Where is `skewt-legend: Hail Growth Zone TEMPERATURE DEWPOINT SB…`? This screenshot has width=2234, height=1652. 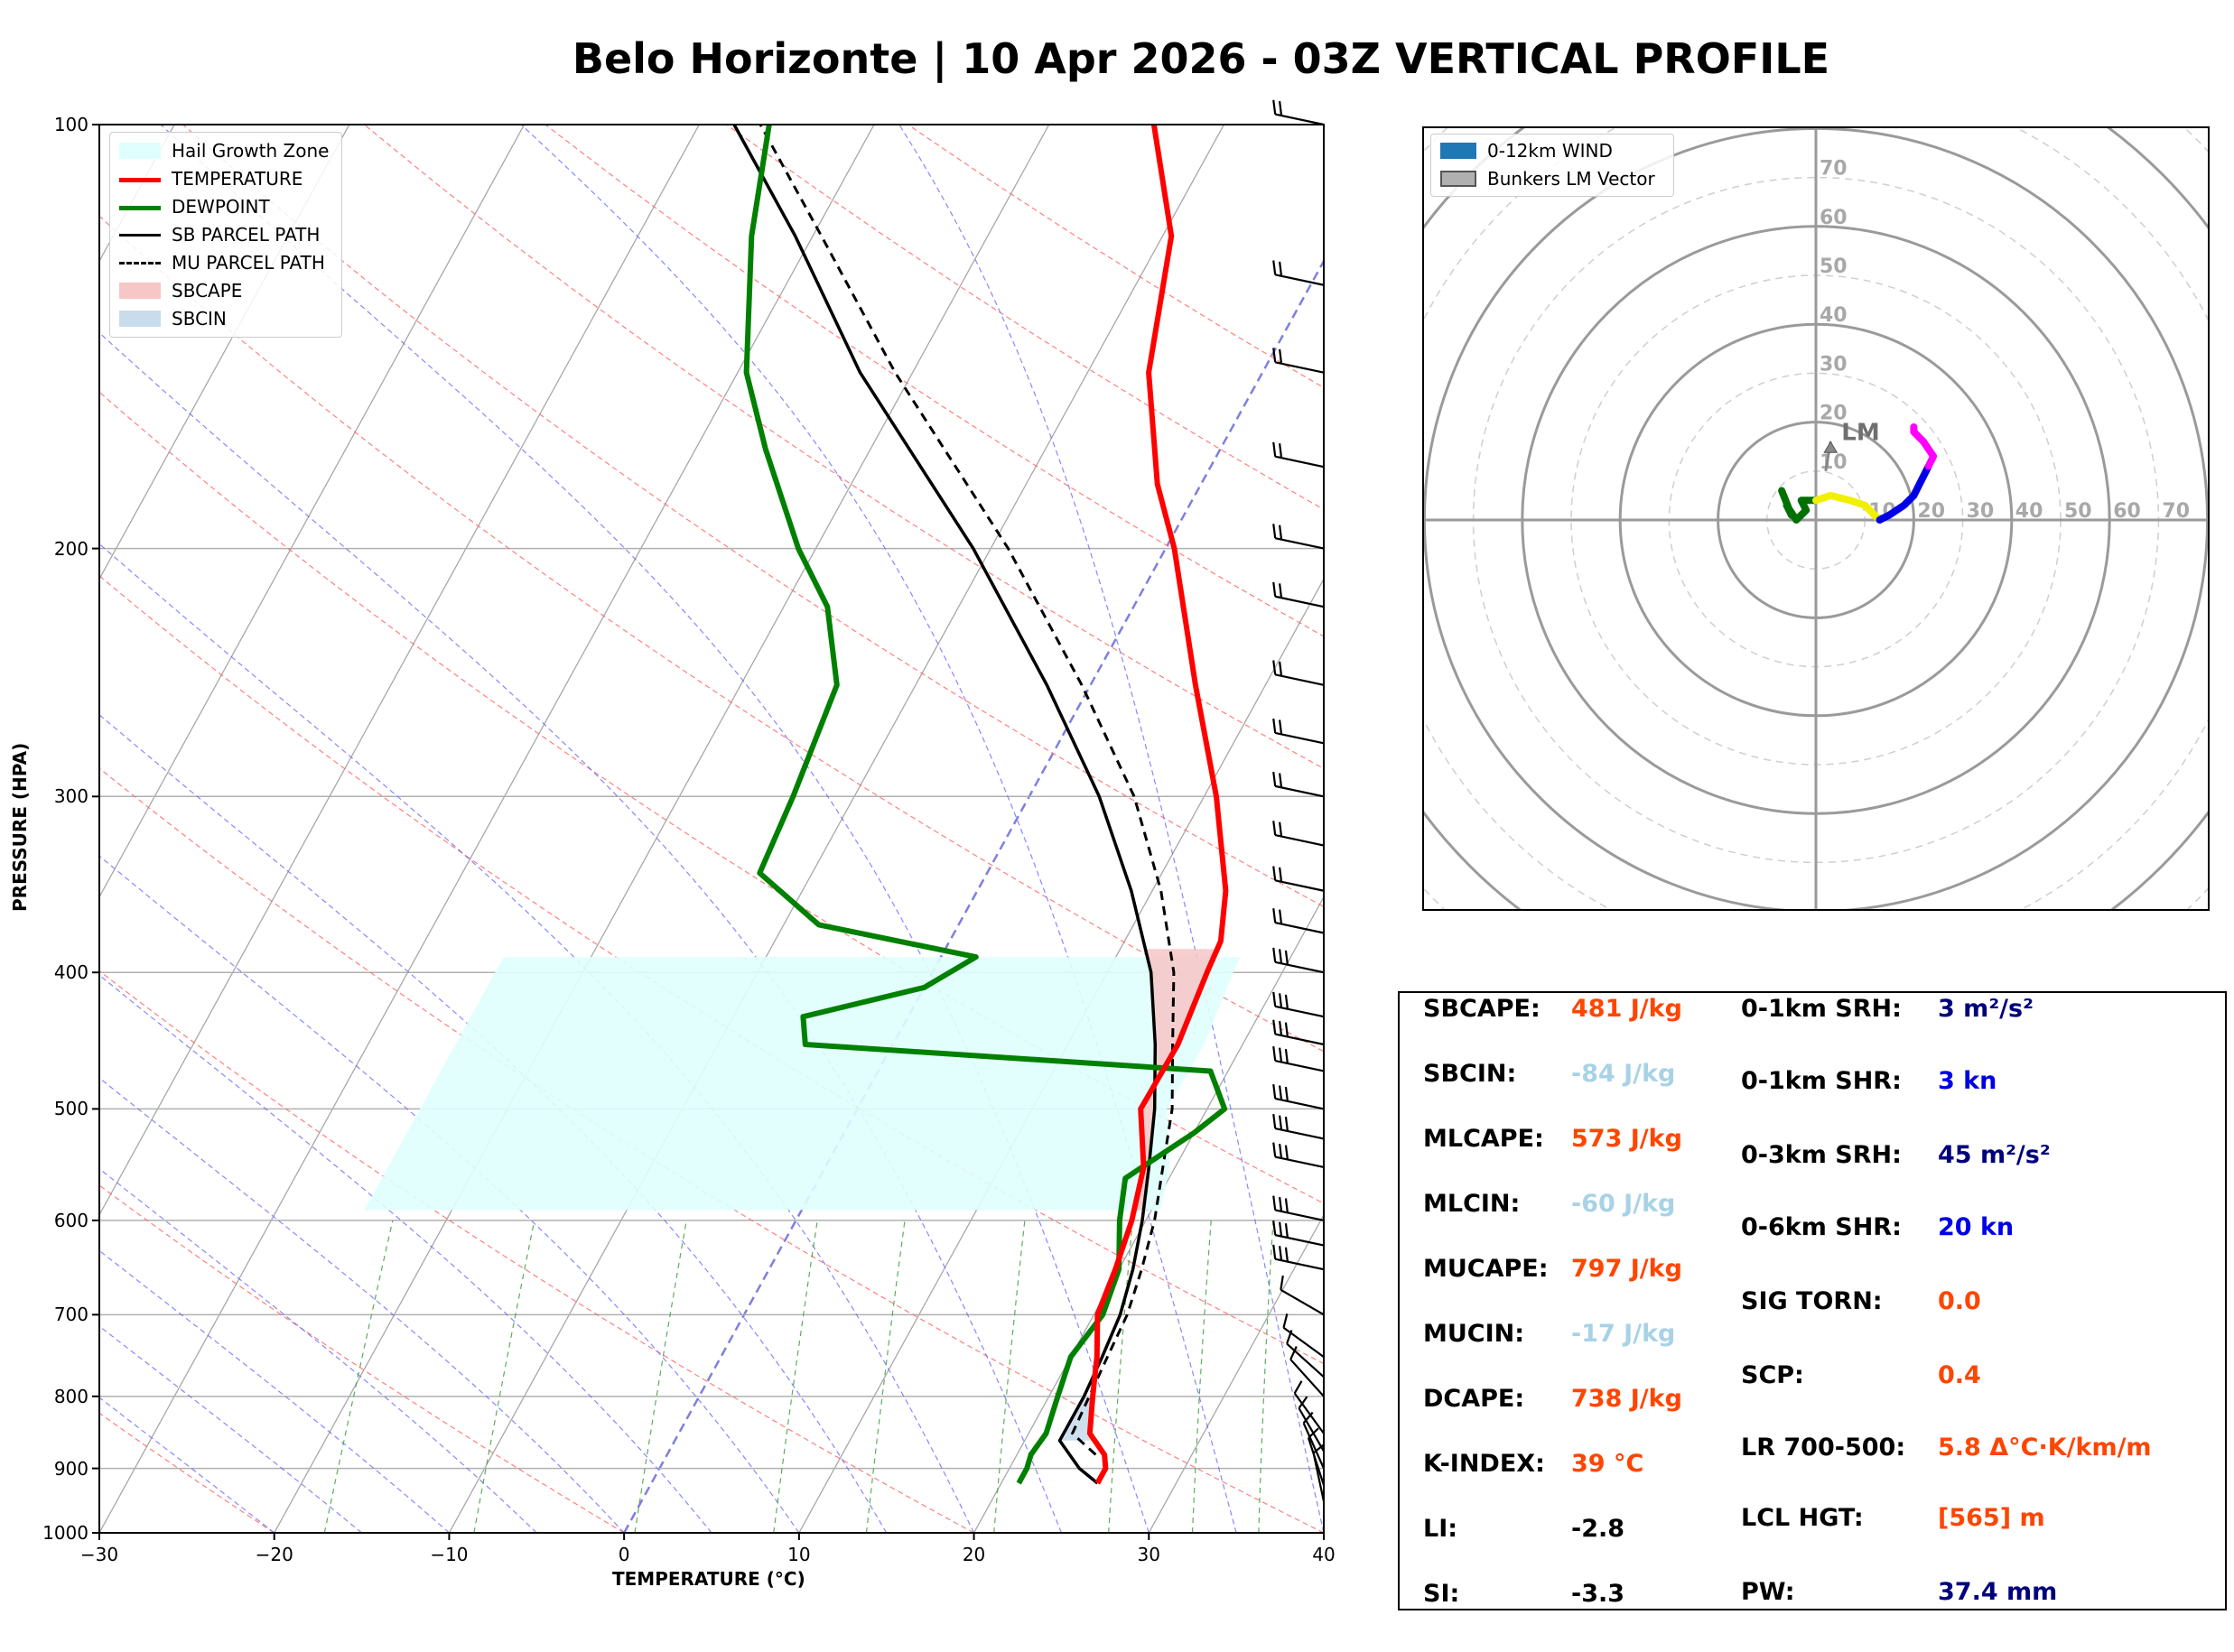 skewt-legend: Hail Growth Zone TEMPERATURE DEWPOINT SB… is located at coordinates (225, 235).